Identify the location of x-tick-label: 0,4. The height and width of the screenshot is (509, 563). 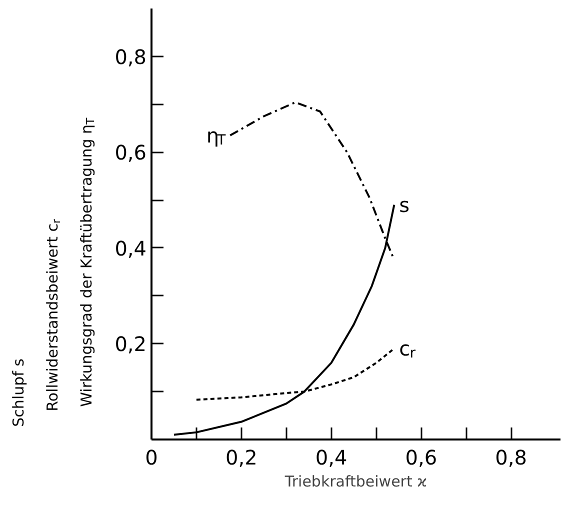
(331, 458).